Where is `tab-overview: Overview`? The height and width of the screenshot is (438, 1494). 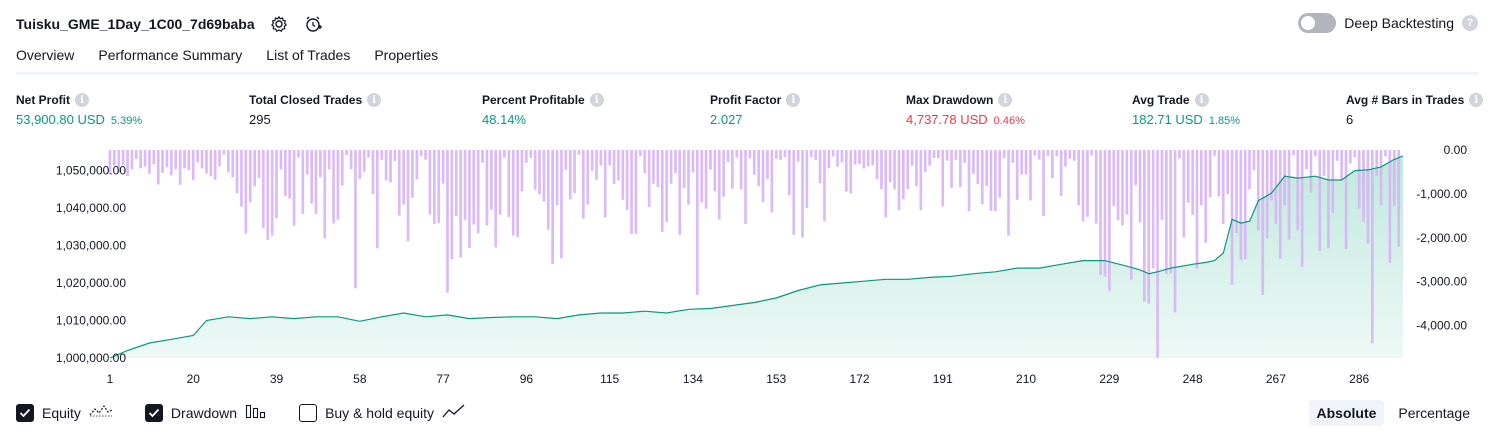 tab-overview: Overview is located at coordinates (45, 61).